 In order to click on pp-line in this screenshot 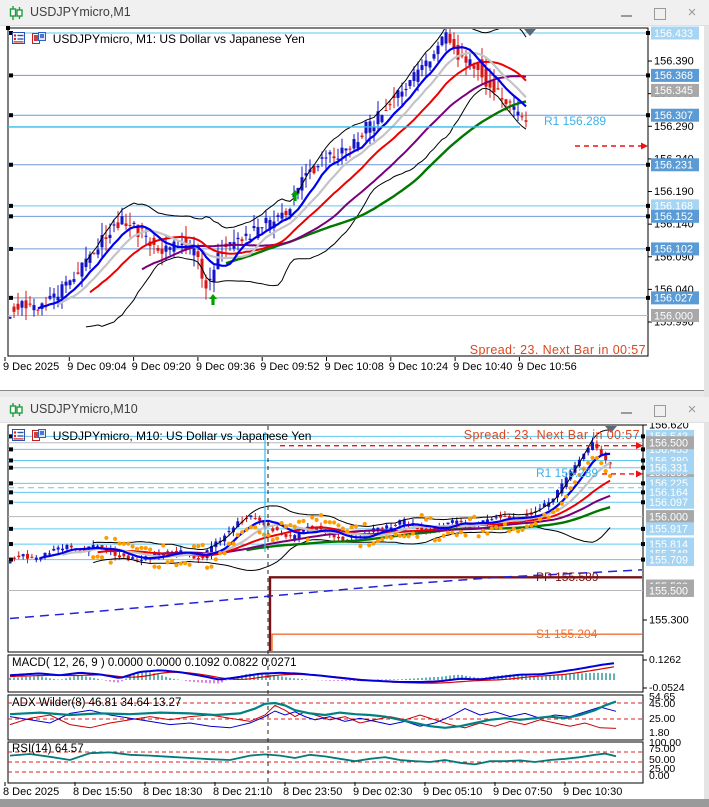, I will do `click(455, 613)`.